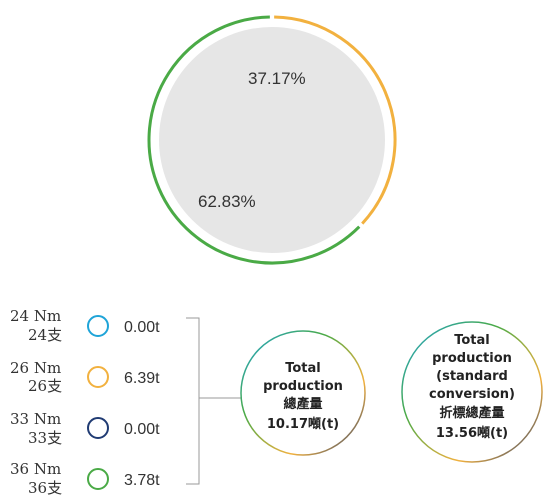  Describe the element at coordinates (35, 368) in the screenshot. I see `legend-nm-label: 26 Nm` at that location.